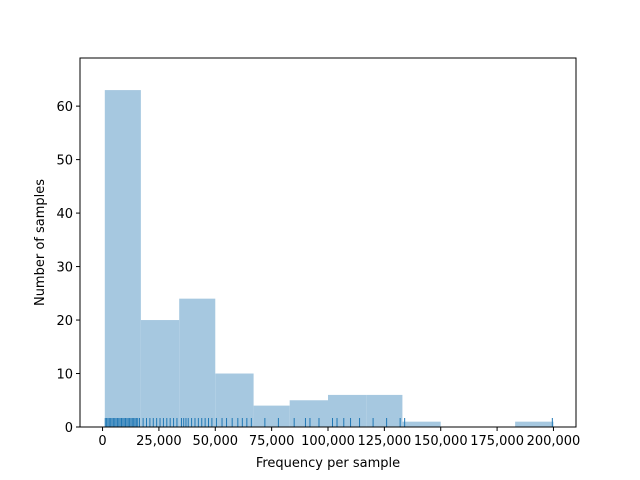 The width and height of the screenshot is (640, 480). What do you see at coordinates (159, 441) in the screenshot?
I see `x-tick-label: 25,000` at bounding box center [159, 441].